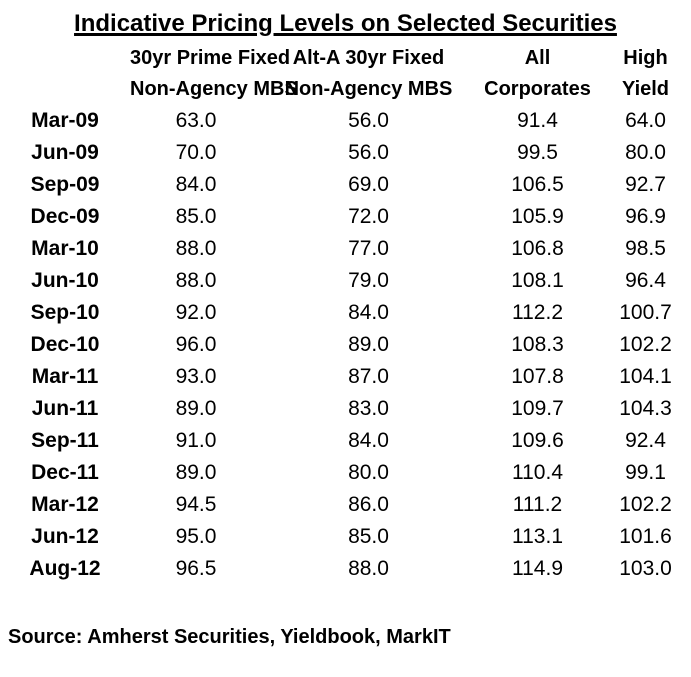  Describe the element at coordinates (537, 376) in the screenshot. I see `cell-value: 107.8` at that location.